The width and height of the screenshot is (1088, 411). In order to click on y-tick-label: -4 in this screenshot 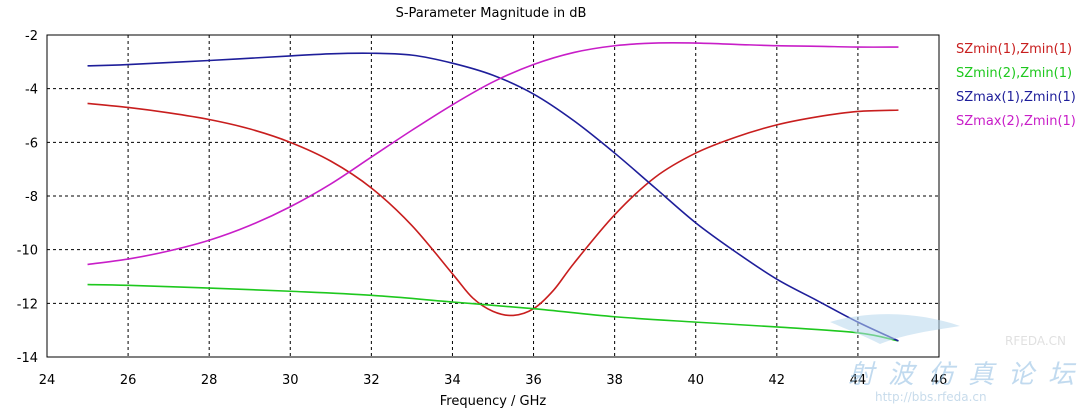, I will do `click(31, 90)`.